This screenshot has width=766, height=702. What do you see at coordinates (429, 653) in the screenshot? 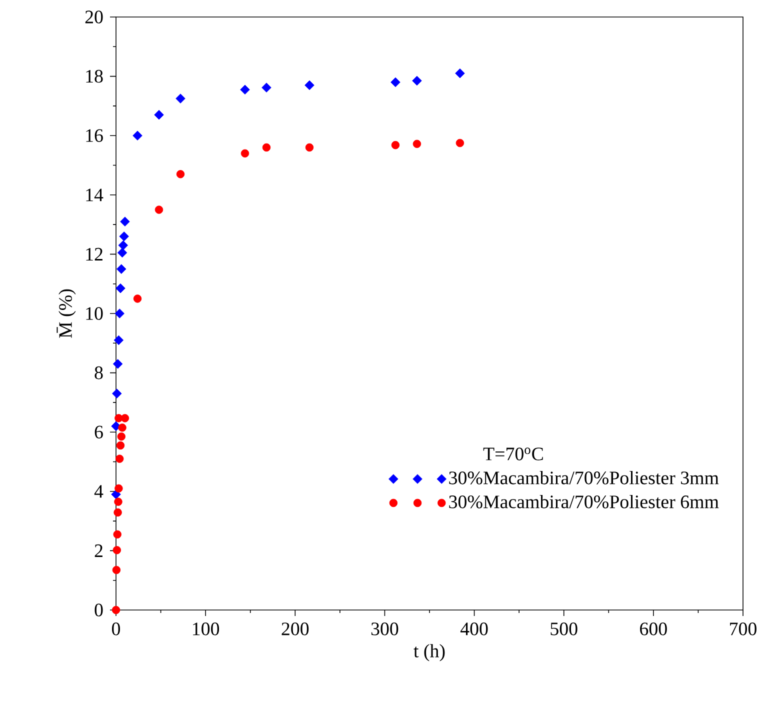
I see `x-axis-title: t (h)` at bounding box center [429, 653].